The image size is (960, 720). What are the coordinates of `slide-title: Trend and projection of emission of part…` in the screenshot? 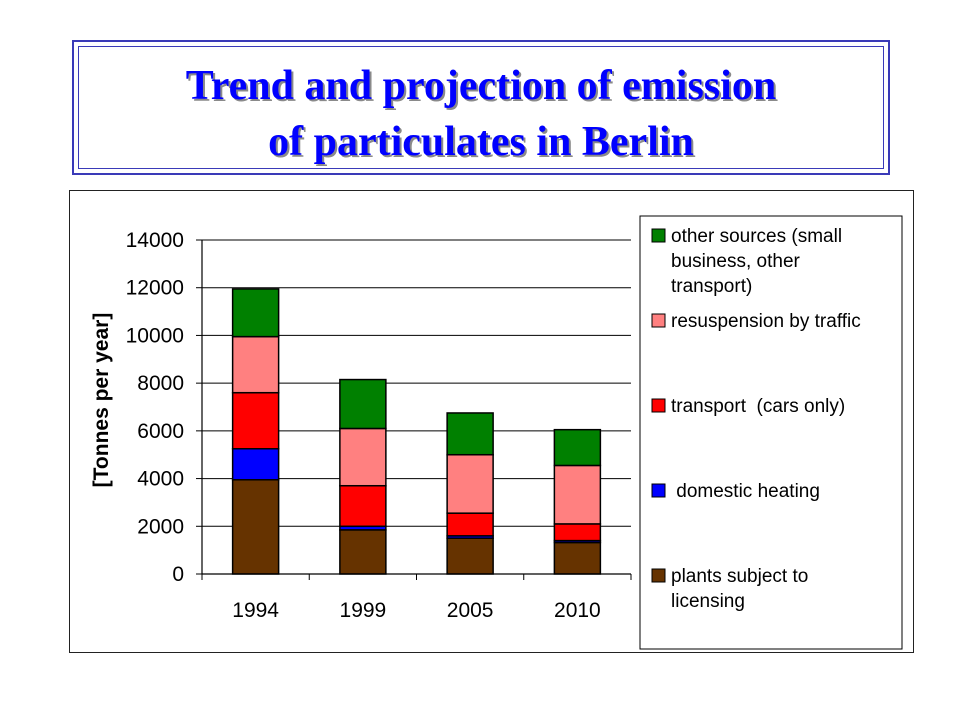 It's located at (481, 114).